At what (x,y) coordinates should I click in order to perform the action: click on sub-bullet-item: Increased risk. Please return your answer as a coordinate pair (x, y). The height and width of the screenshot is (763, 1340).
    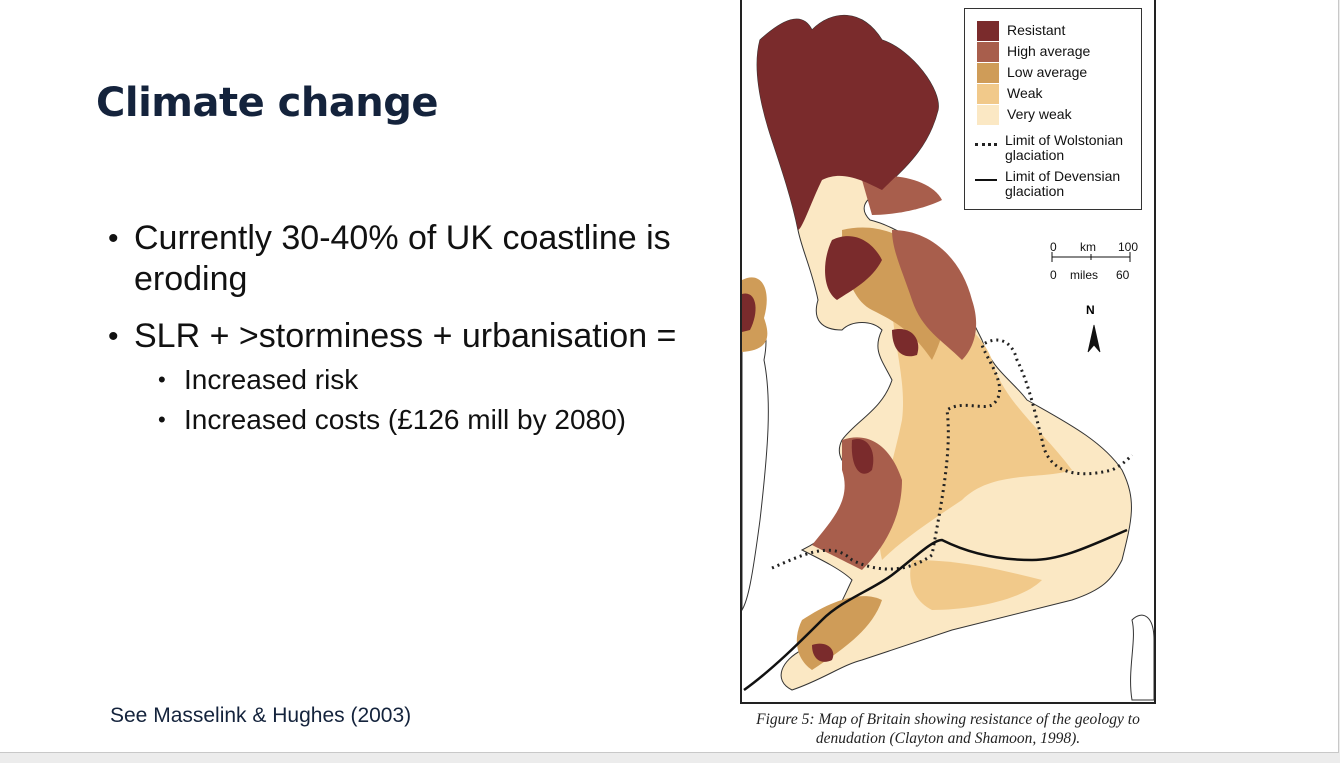
    Looking at the image, I should click on (438, 380).